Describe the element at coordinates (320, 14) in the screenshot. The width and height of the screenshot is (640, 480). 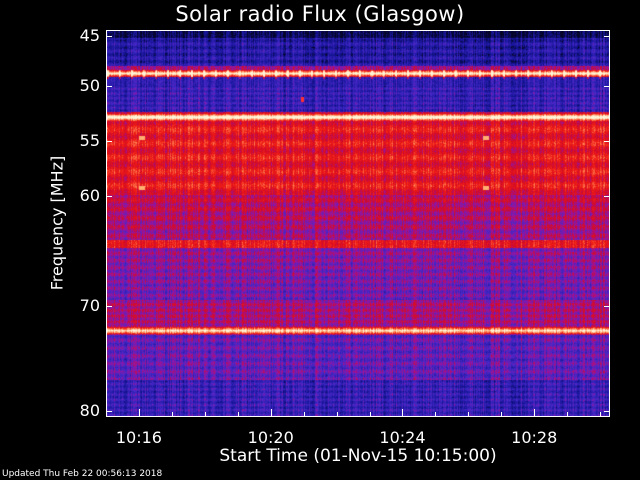
I see `chart-title: Solar radio Flux (Glasgow)` at that location.